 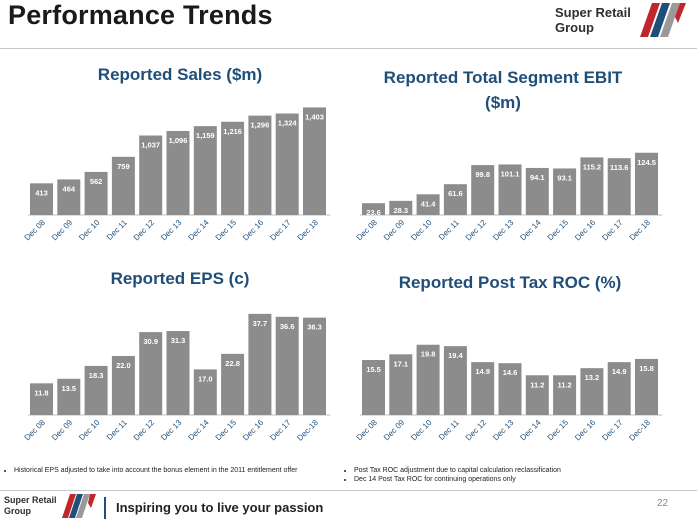 I want to click on chart-roc-category-label-7: Dec 15, so click(x=558, y=430).